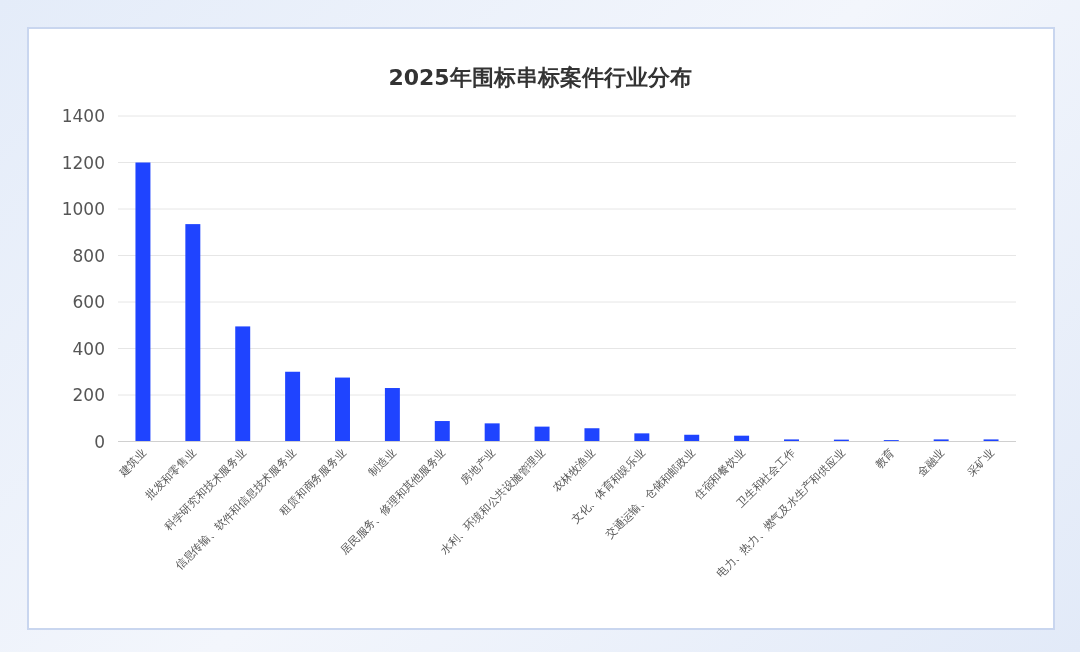  I want to click on y-tick-label: 1200, so click(83, 162).